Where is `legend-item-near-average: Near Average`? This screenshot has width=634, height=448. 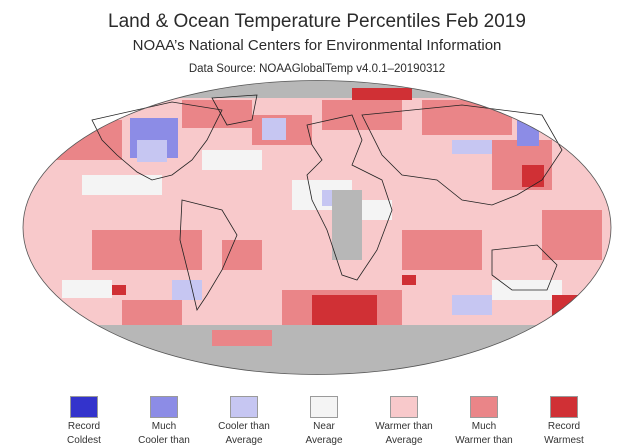 legend-item-near-average: Near Average is located at coordinates (324, 421).